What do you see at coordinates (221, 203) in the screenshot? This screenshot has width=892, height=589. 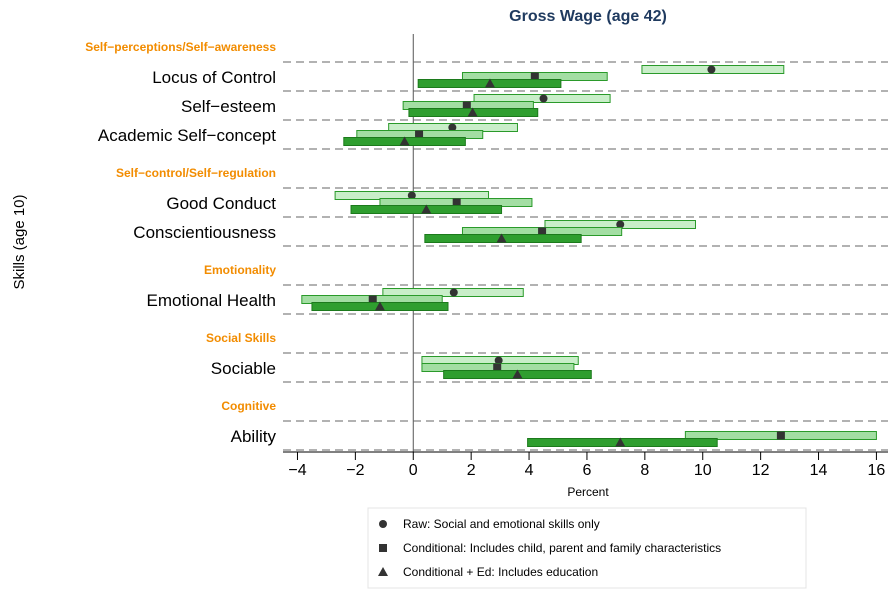 I see `skill-label: Good Conduct` at bounding box center [221, 203].